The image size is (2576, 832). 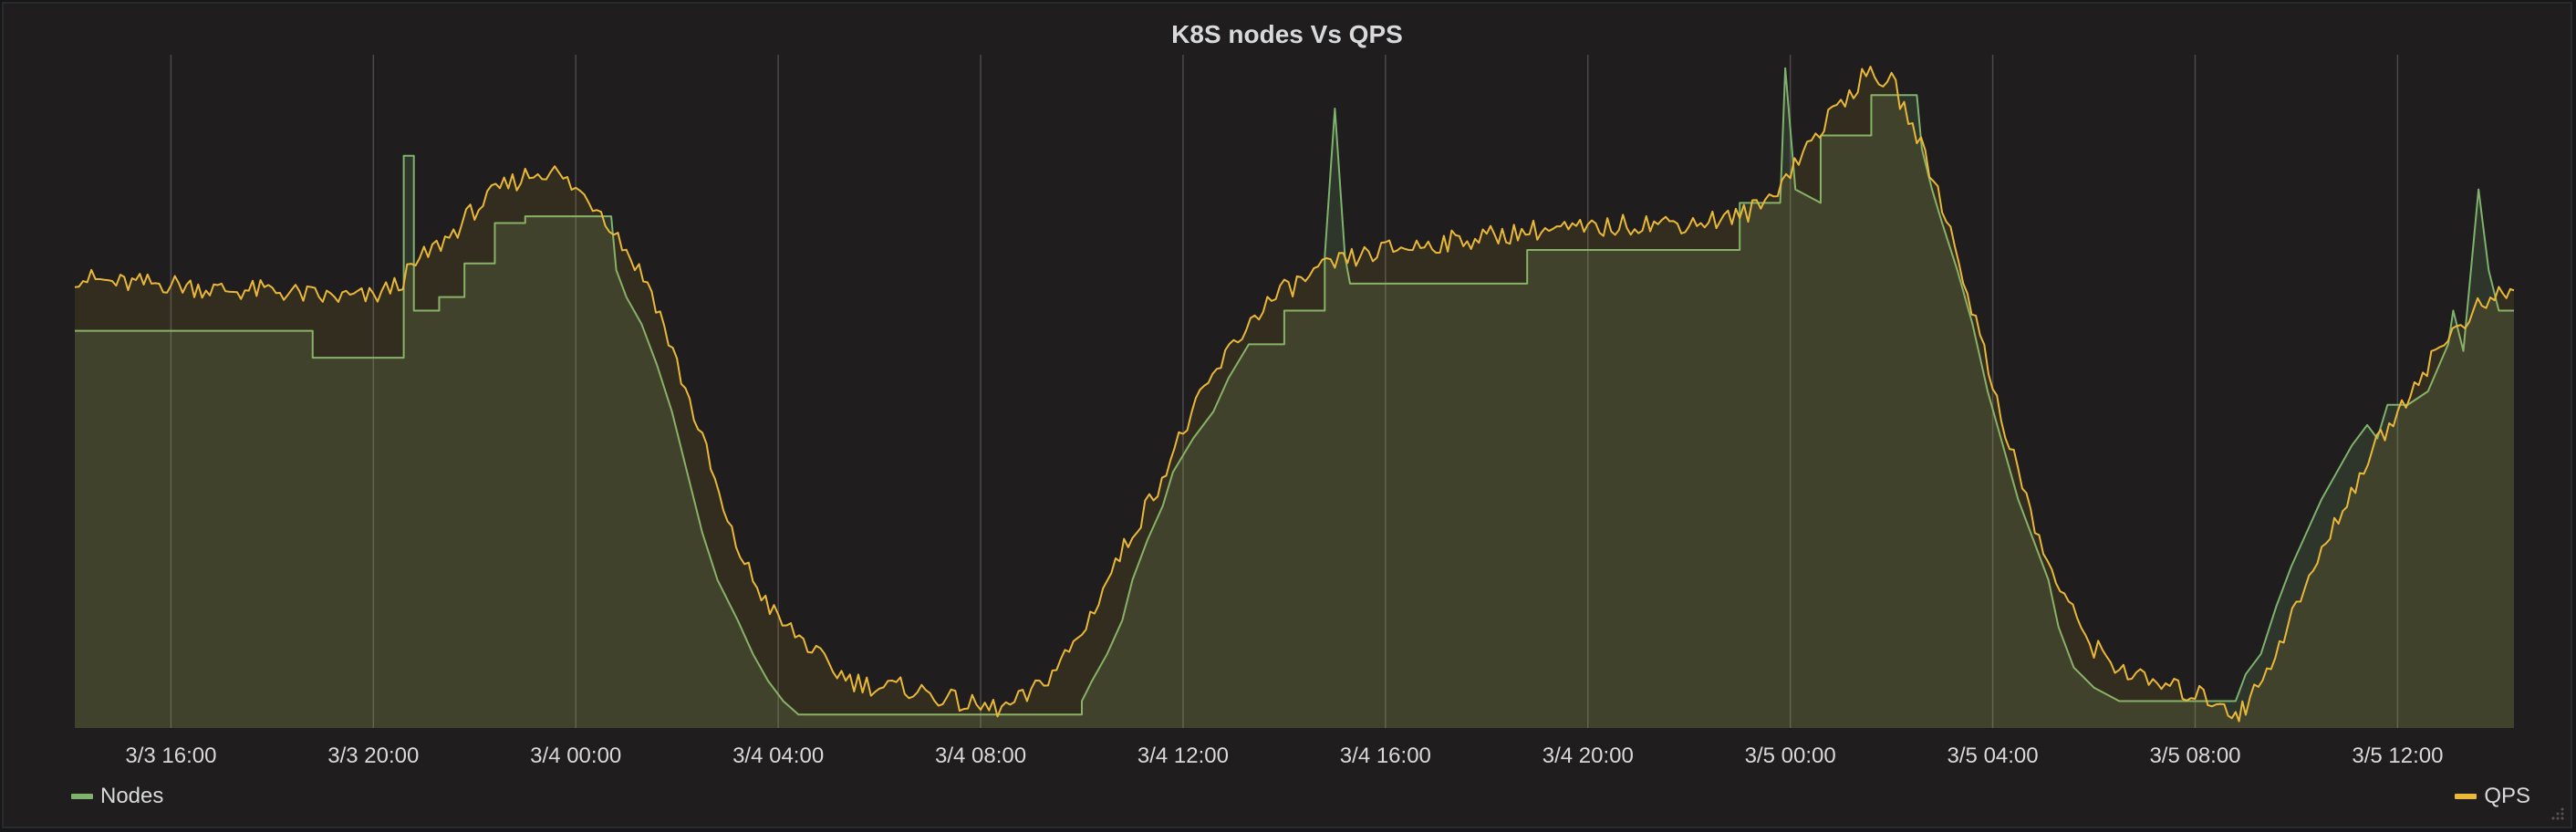 I want to click on x-tick-label: 3/5 04:00, so click(x=1994, y=756).